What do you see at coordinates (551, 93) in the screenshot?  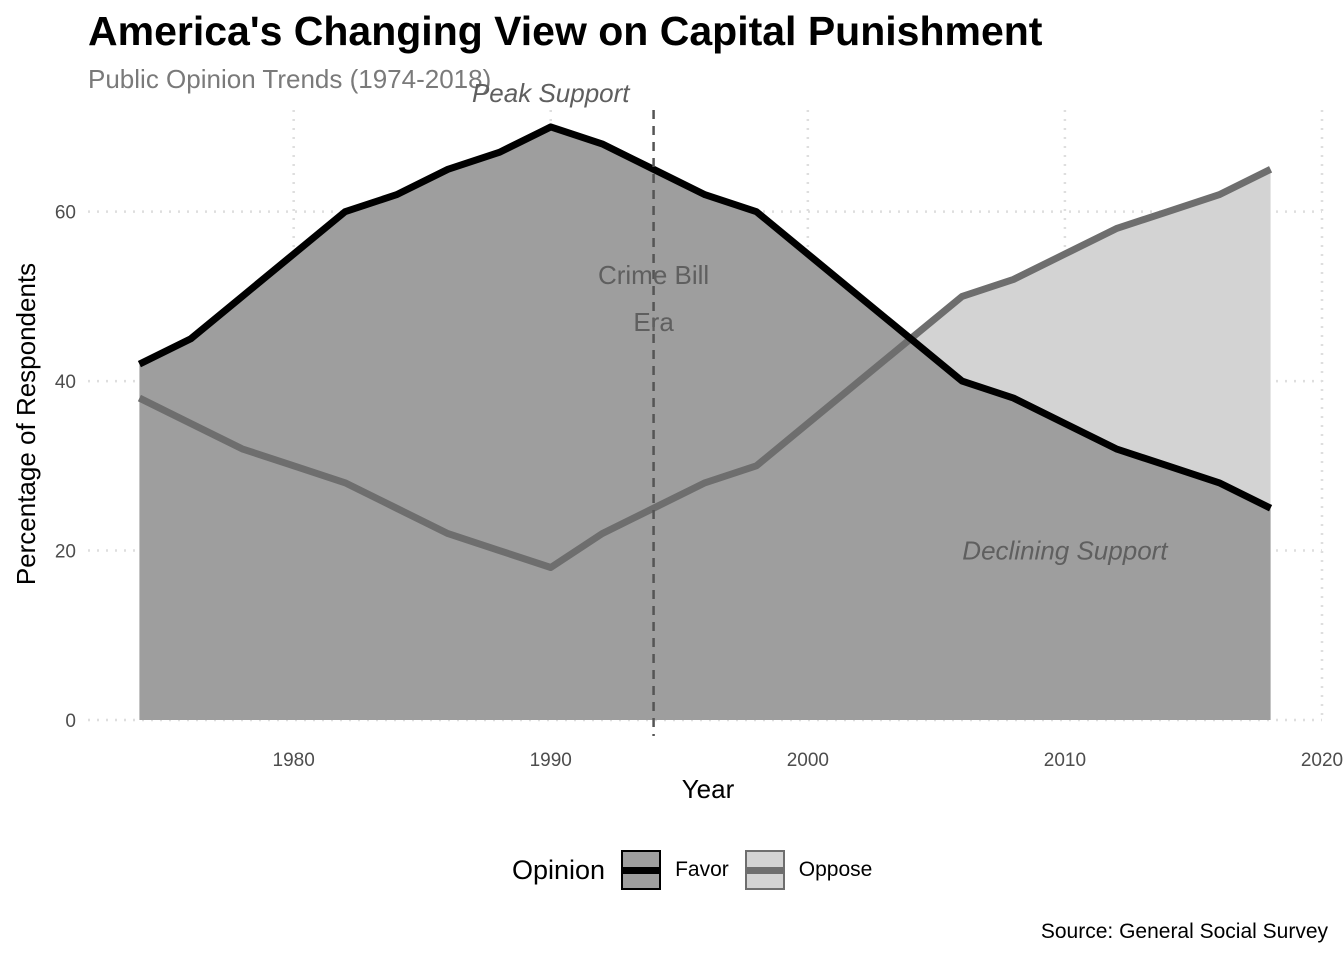 I see `annotation-0: Peak Support` at bounding box center [551, 93].